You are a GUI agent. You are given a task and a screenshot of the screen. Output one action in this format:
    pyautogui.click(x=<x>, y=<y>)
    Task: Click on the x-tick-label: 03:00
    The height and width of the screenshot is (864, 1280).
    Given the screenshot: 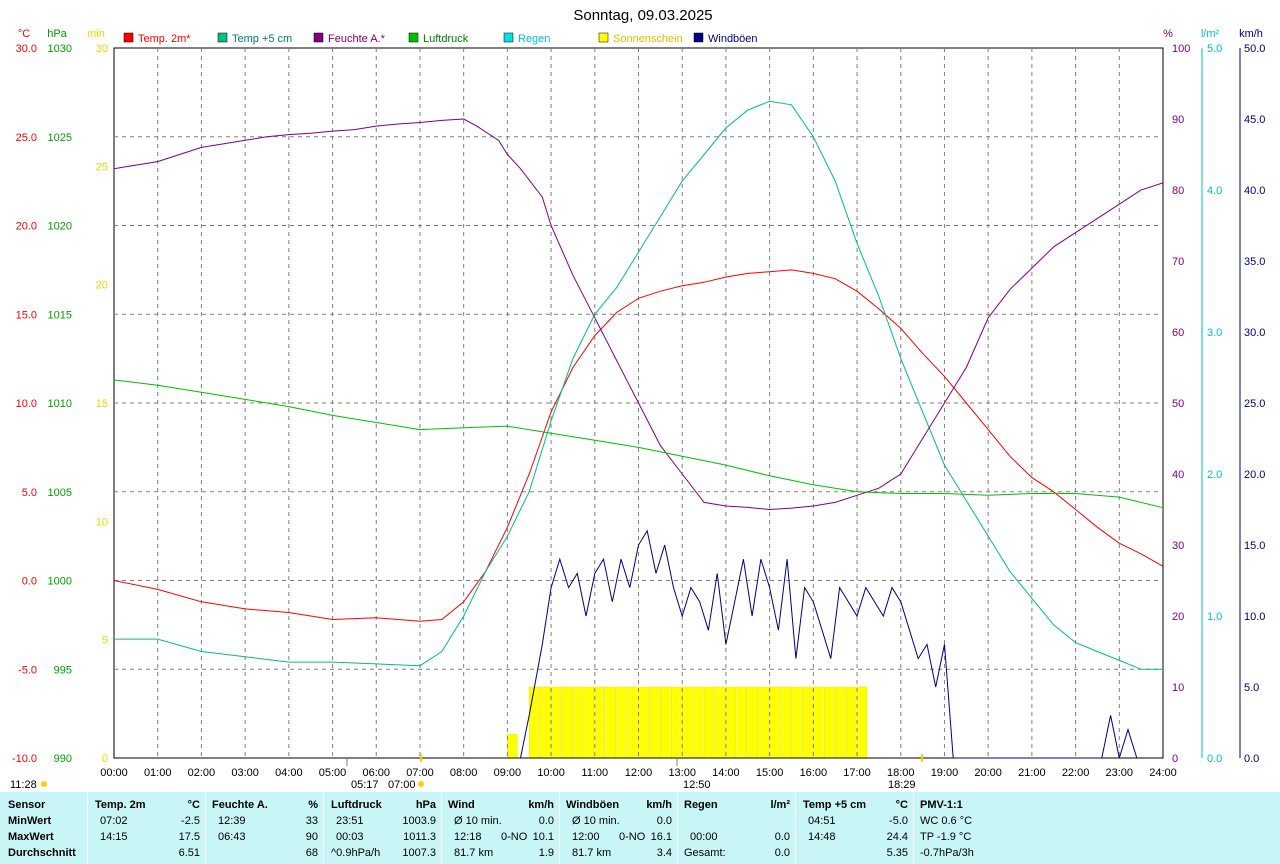 What is the action you would take?
    pyautogui.click(x=245, y=773)
    